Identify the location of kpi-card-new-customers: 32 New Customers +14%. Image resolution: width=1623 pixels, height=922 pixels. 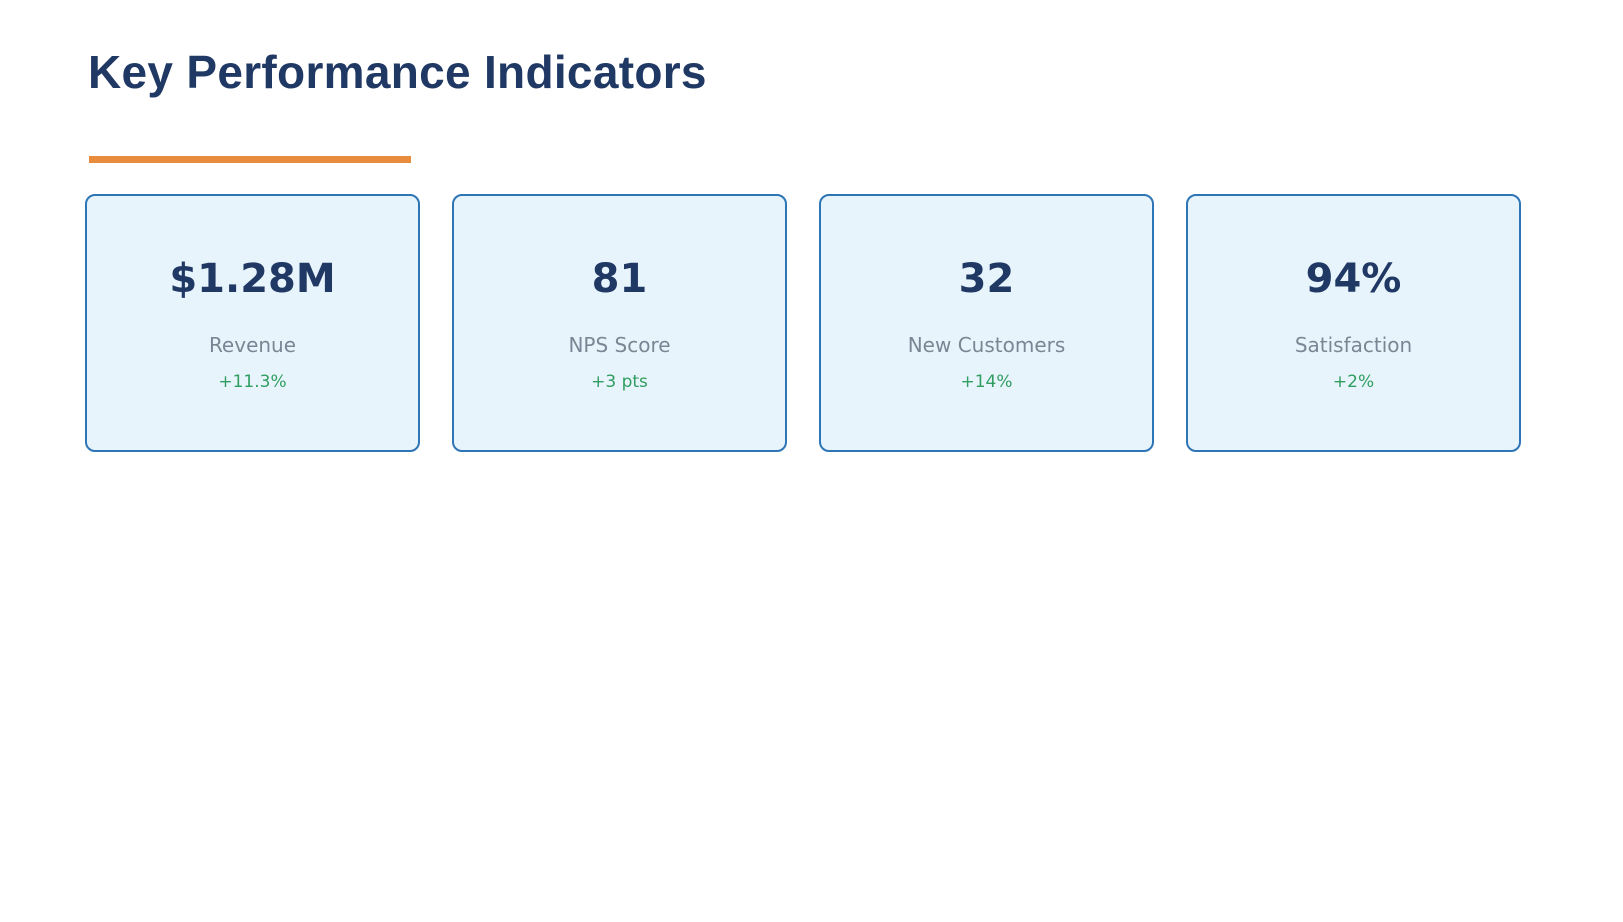
(986, 322).